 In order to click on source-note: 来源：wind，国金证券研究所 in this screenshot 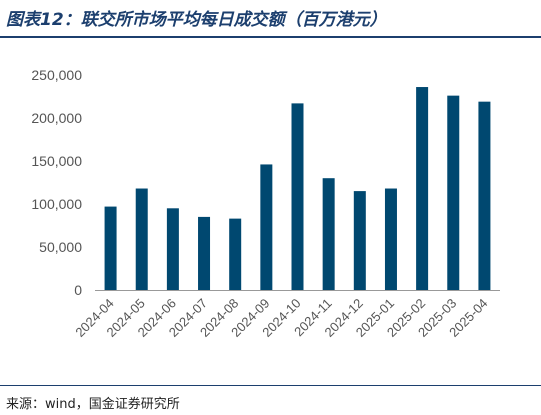, I will do `click(93, 404)`.